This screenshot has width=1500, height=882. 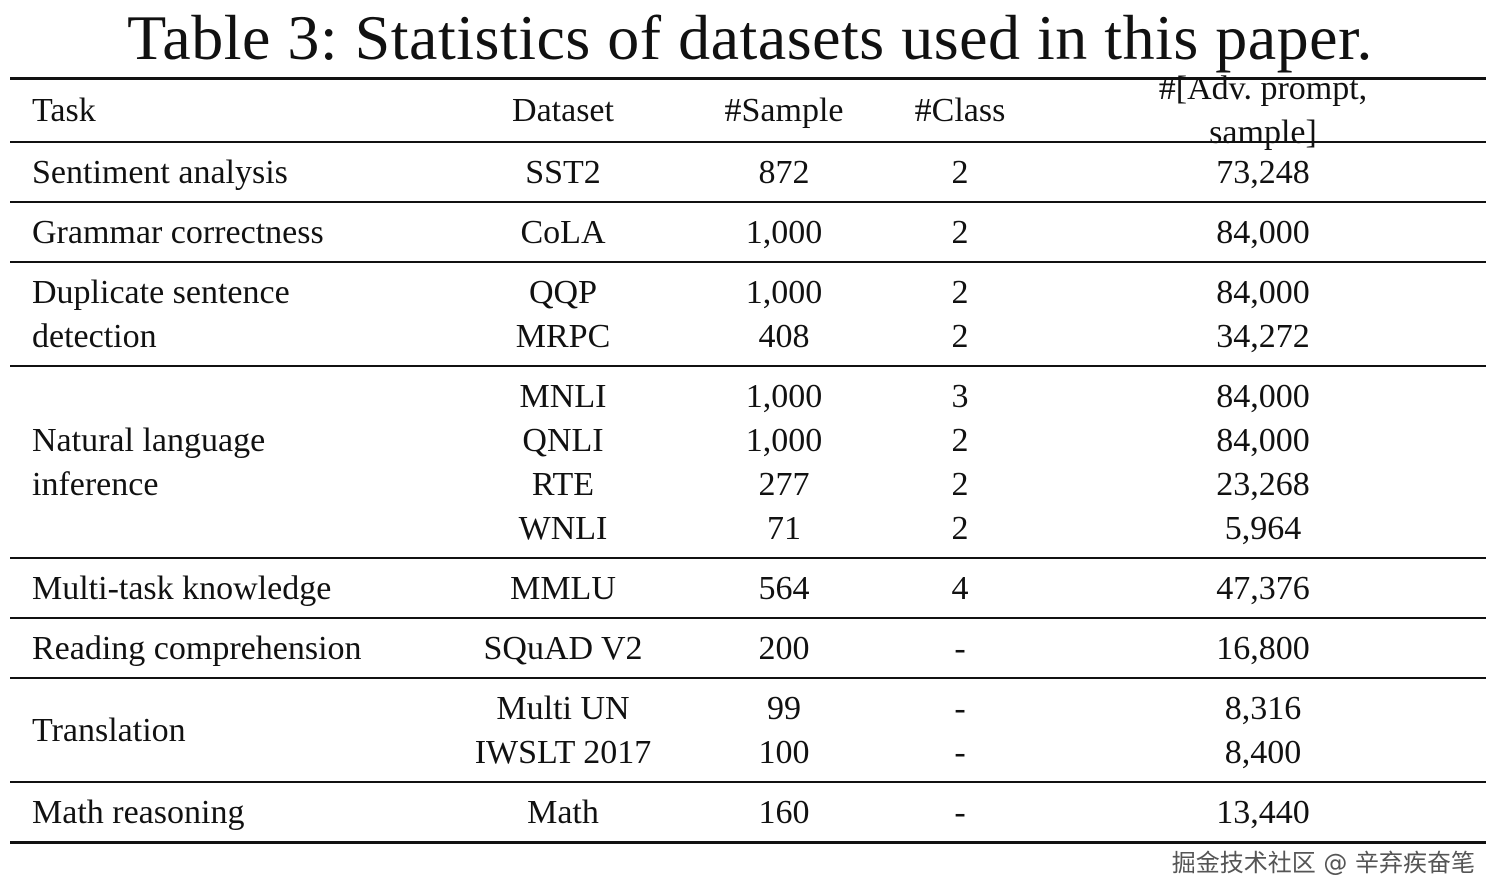 I want to click on sample-cell: 200, so click(x=784, y=648).